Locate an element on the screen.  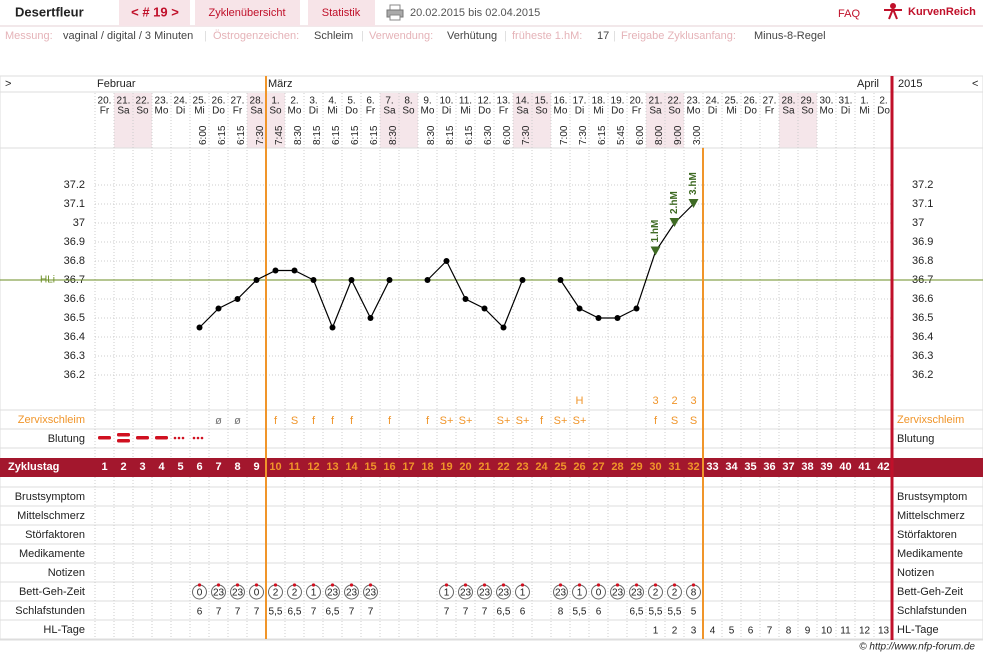
setting-value: Schleim is located at coordinates (333, 36).